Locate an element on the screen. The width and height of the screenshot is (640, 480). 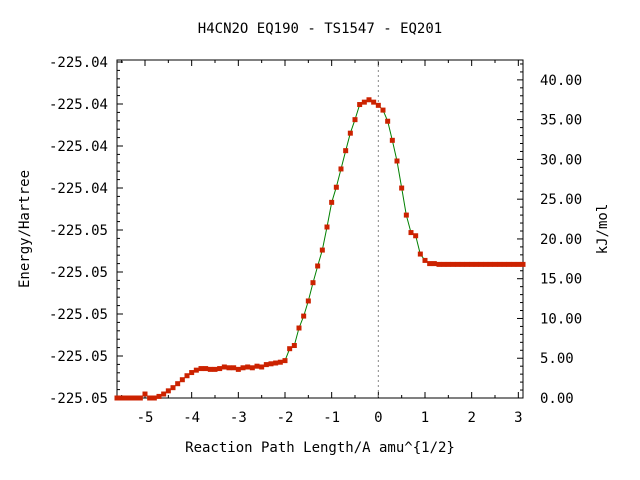
right-tick-label: 20.00 is located at coordinates (561, 240).